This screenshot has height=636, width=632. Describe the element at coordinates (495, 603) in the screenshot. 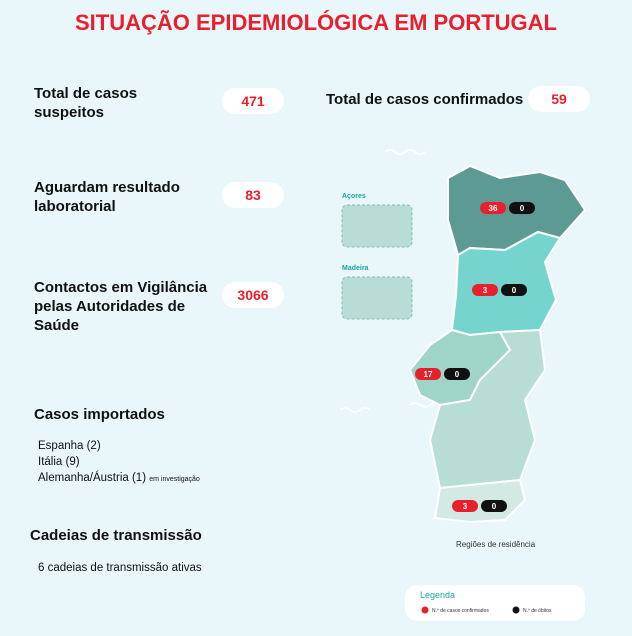

I see `legend-box` at that location.